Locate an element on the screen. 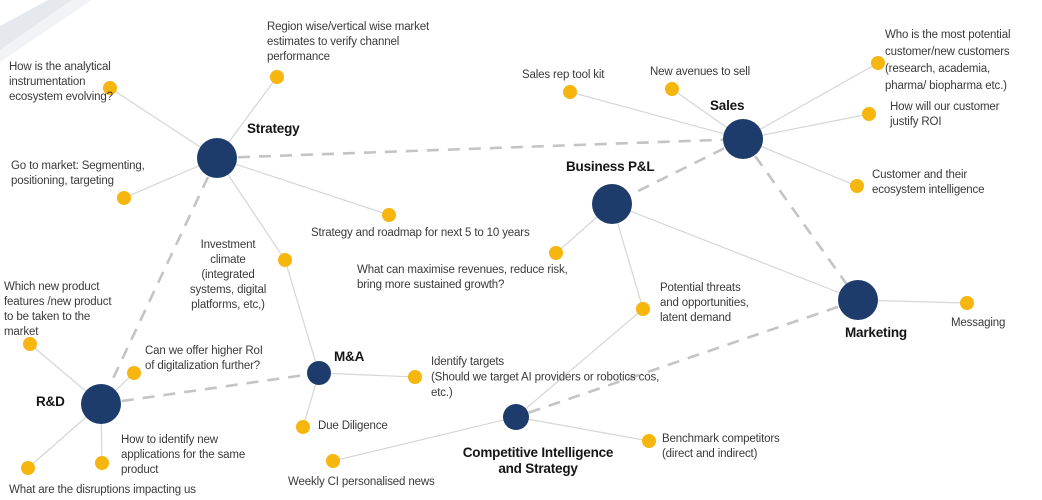 The height and width of the screenshot is (500, 1042). satellite-label-s8-line-1: Who is the most potential is located at coordinates (947, 35).